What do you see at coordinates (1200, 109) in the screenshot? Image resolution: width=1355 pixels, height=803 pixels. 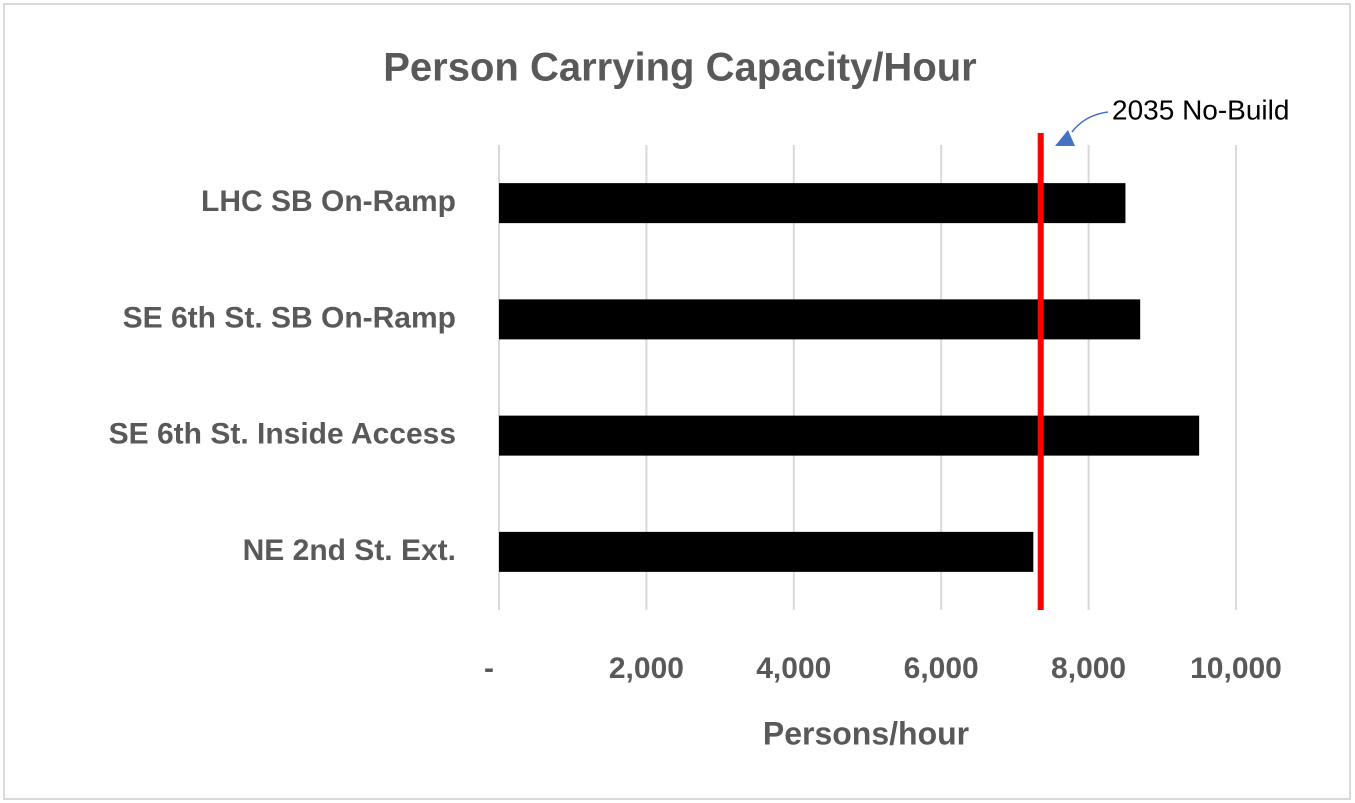 I see `annotation: 2035 No-Build` at bounding box center [1200, 109].